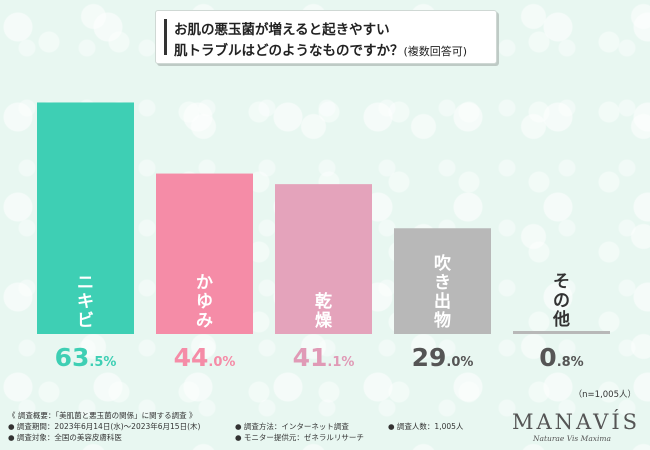 This screenshot has height=450, width=650. I want to click on value-label-3: 29.0%, so click(443, 357).